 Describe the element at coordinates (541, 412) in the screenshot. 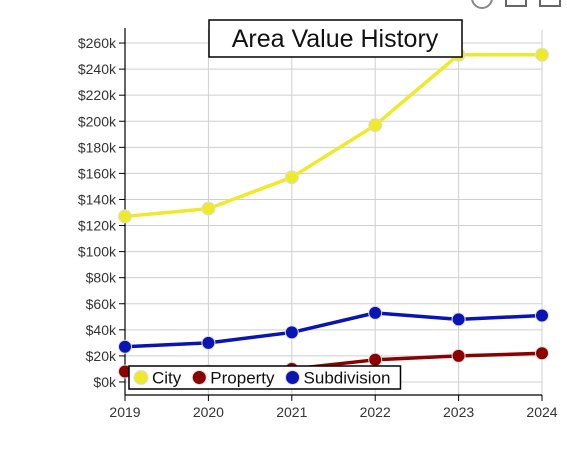

I see `x-tick-label: 2024` at that location.